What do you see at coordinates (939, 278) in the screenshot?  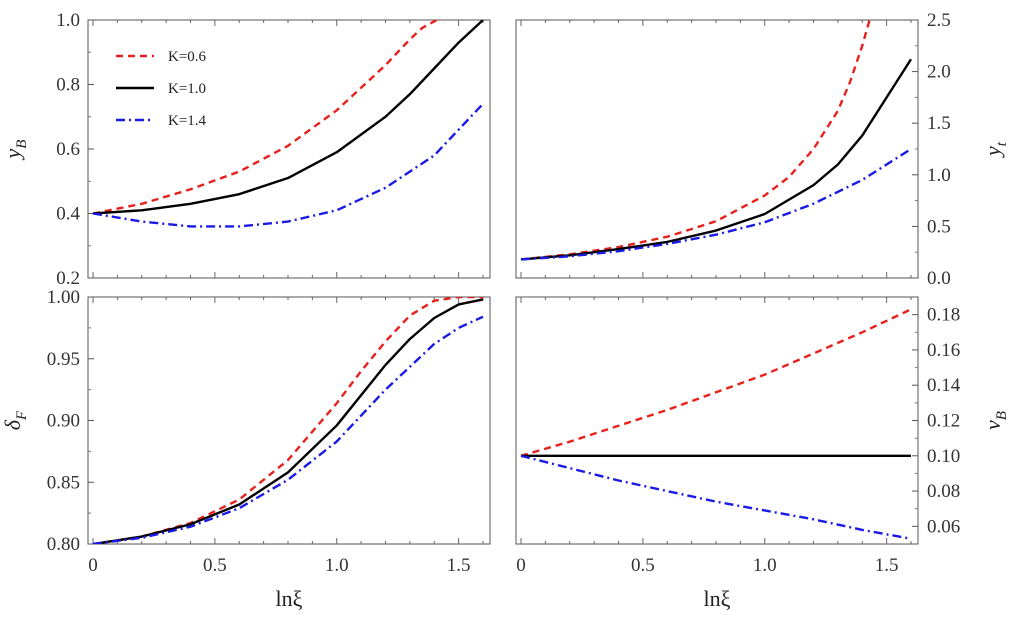 I see `y-tick-label: 0.0` at bounding box center [939, 278].